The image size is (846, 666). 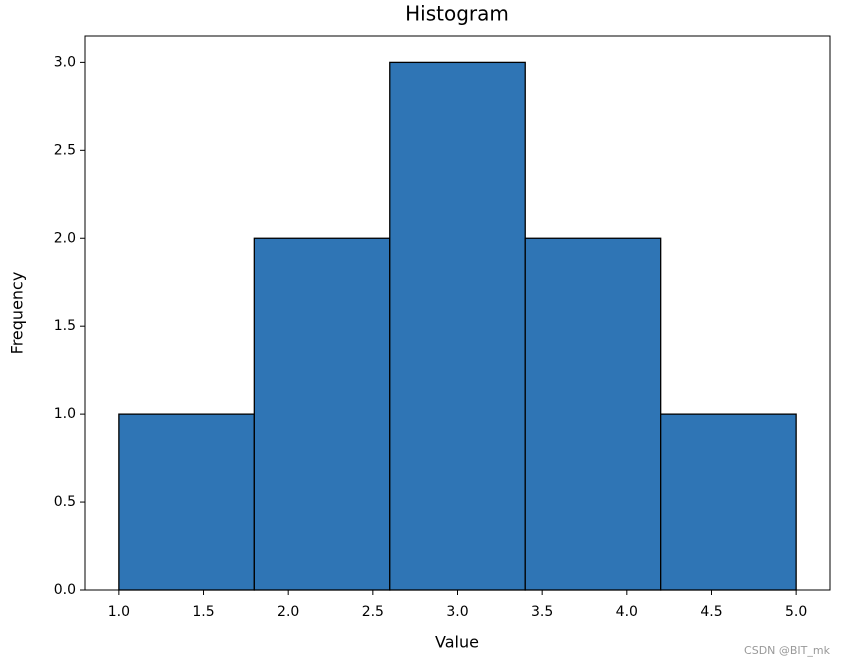 What do you see at coordinates (796, 612) in the screenshot?
I see `x-tick-label: 5.0` at bounding box center [796, 612].